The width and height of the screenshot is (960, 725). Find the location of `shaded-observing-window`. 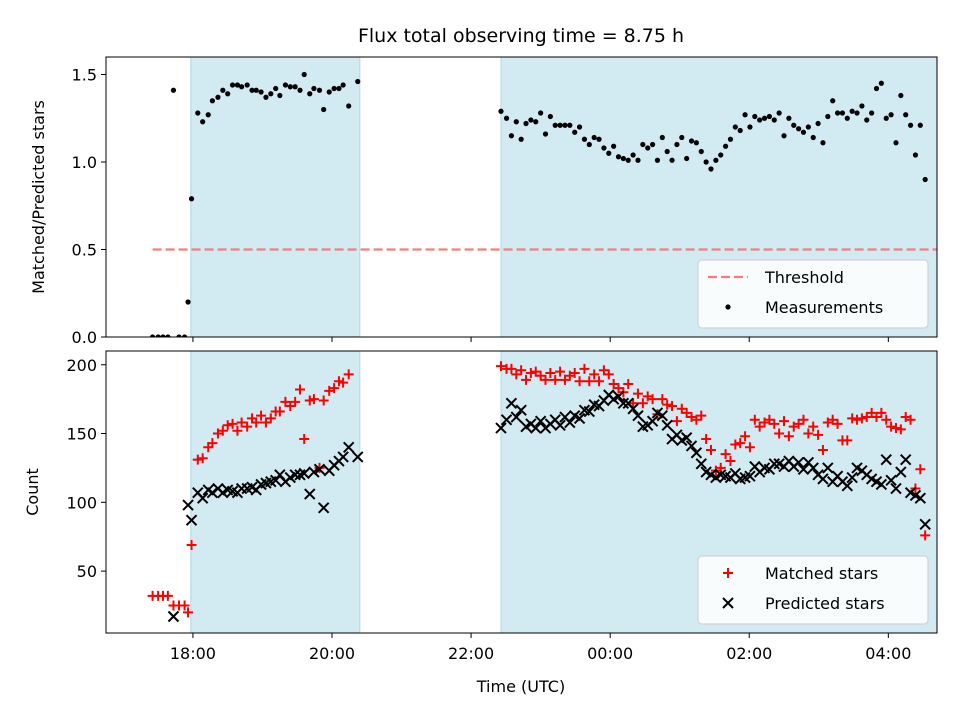

shaded-observing-window is located at coordinates (275, 197).